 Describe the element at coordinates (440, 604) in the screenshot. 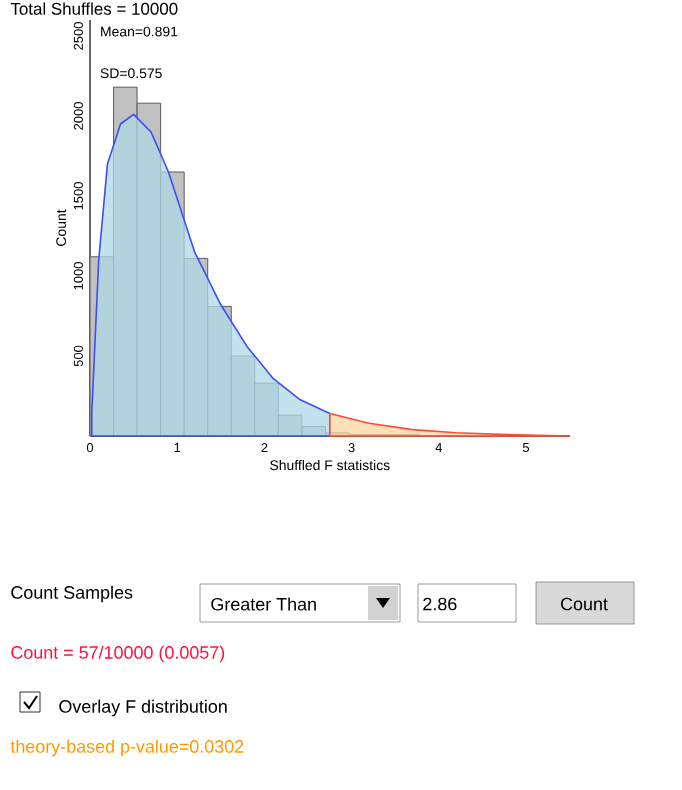

I see `text: 2.86` at that location.